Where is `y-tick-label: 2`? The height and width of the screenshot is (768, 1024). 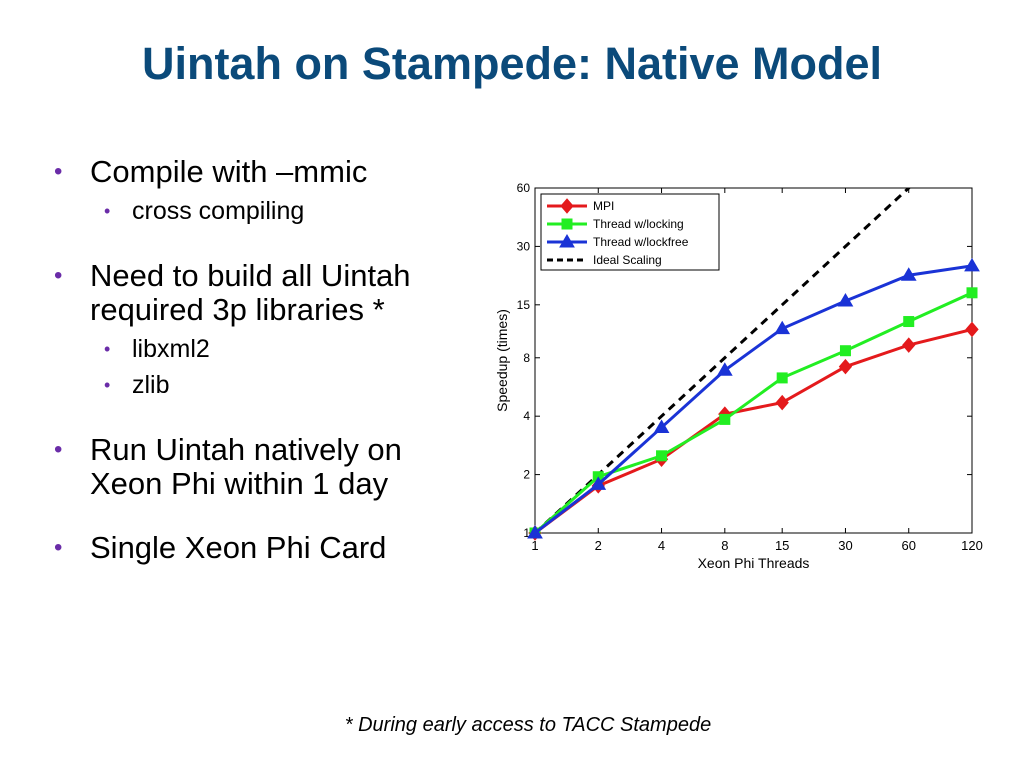 y-tick-label: 2 is located at coordinates (526, 475).